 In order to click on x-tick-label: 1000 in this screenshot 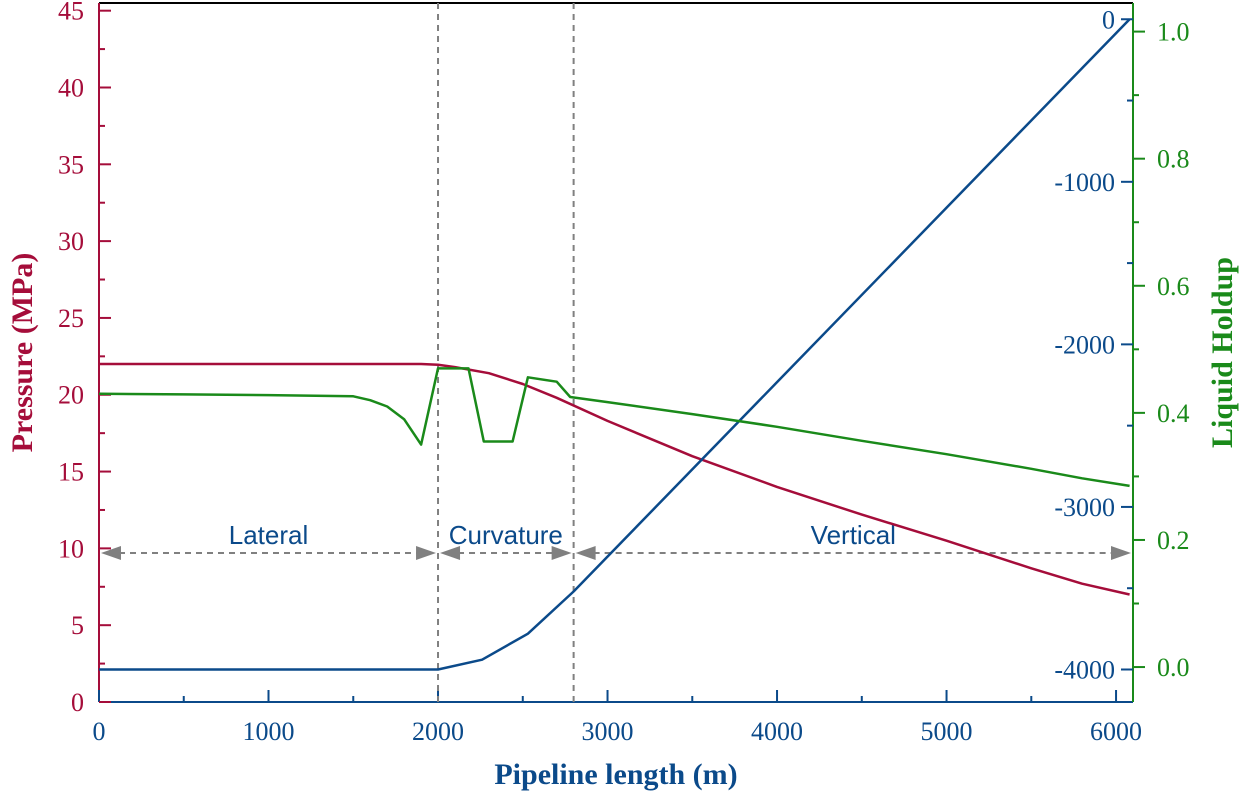, I will do `click(269, 731)`.